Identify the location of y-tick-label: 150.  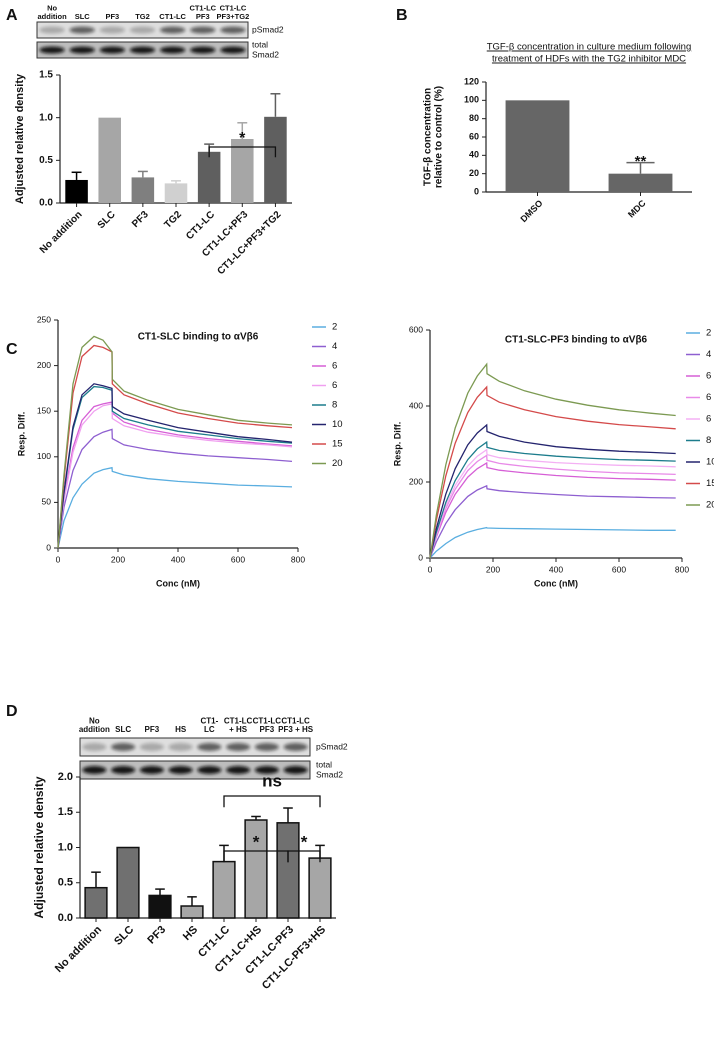
(44, 410).